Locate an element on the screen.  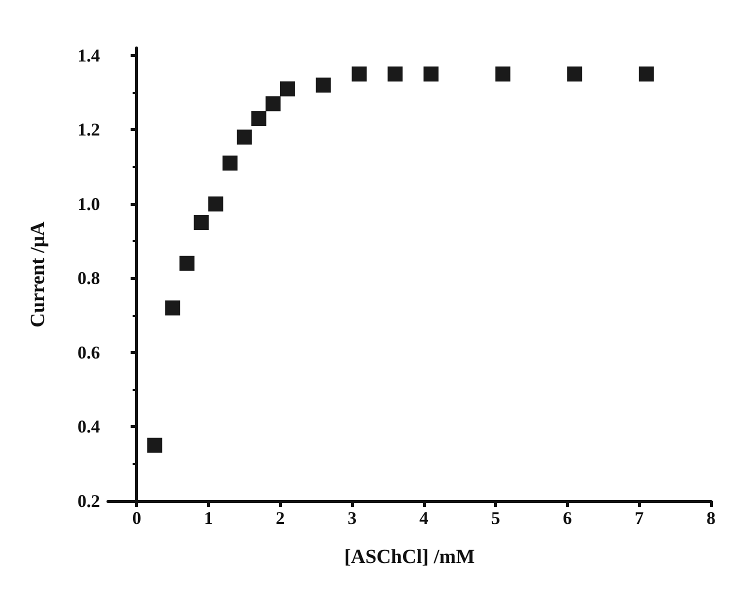
x-tick-label: 4 is located at coordinates (423, 518).